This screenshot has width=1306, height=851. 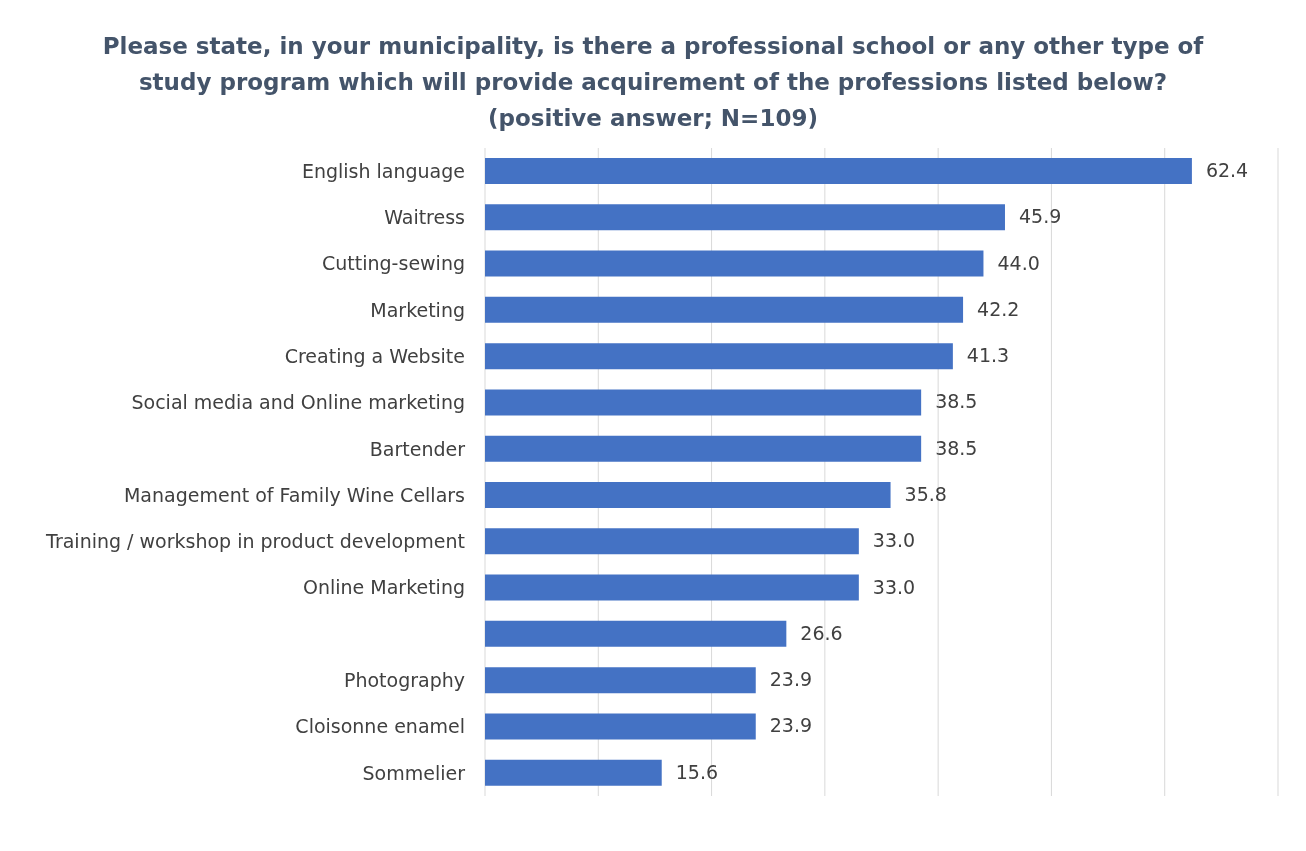 What do you see at coordinates (653, 64) in the screenshot?
I see `chart-title: Please state, in your municipality, is there a professional school or any other type of study program which will provide acquirement of the professions listed below?` at bounding box center [653, 64].